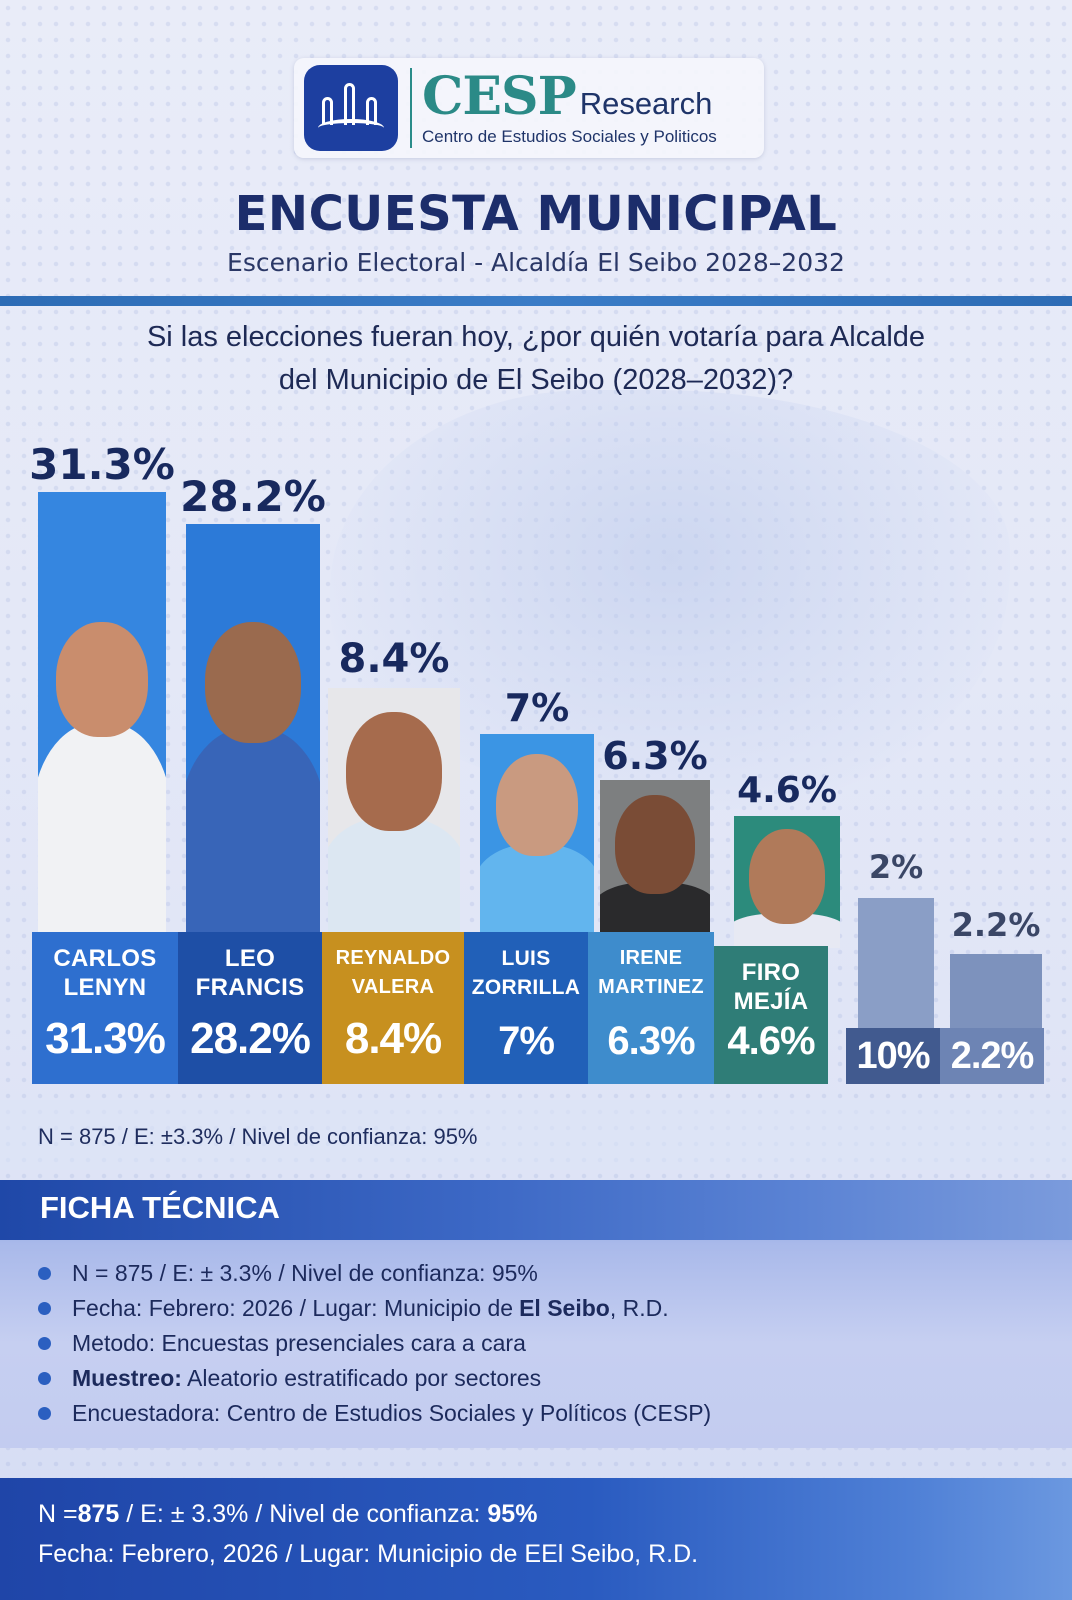 The height and width of the screenshot is (1600, 1072). What do you see at coordinates (250, 1008) in the screenshot?
I see `candidate-label: LEO FRANCIS 28.2%` at bounding box center [250, 1008].